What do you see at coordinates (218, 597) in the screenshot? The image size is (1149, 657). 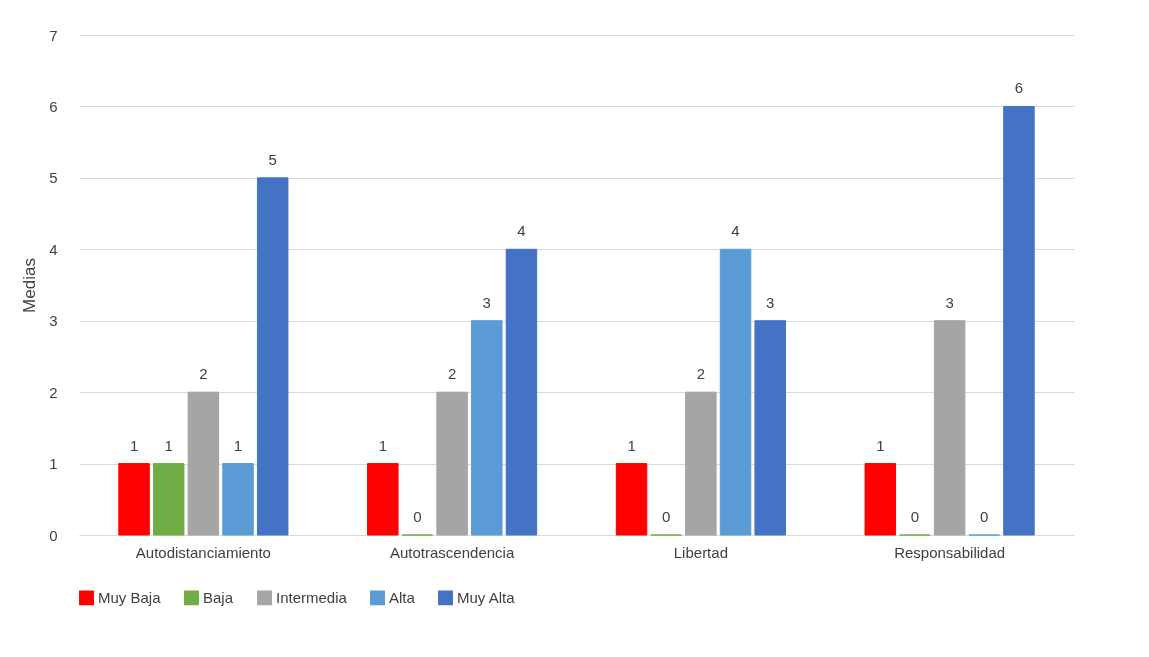 I see `legend-label: Baja` at bounding box center [218, 597].